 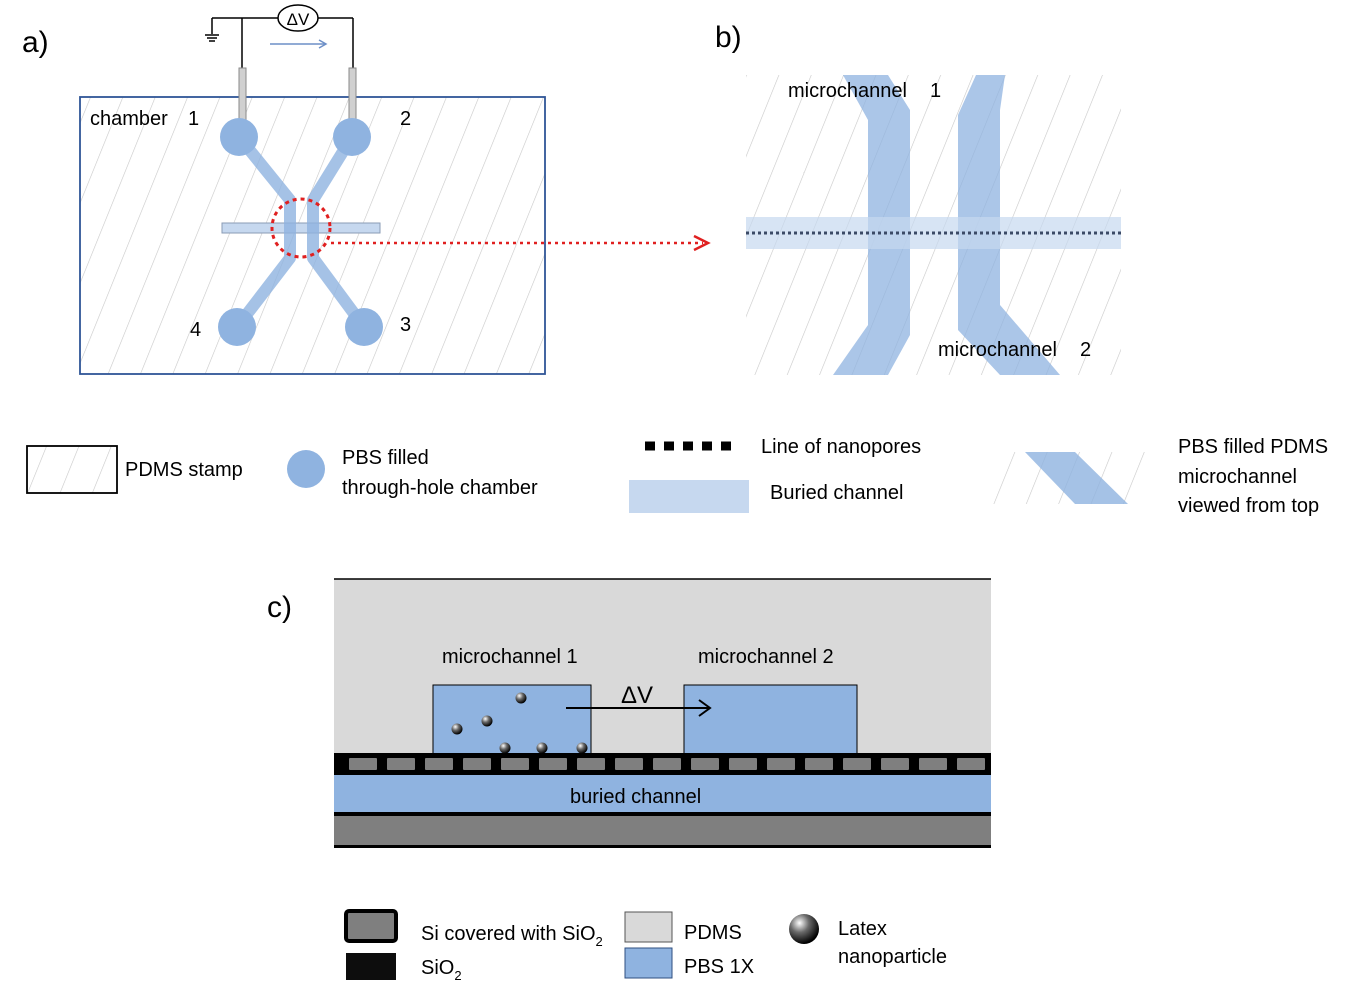 What do you see at coordinates (862, 929) in the screenshot?
I see `legend-latex-line1: Latex` at bounding box center [862, 929].